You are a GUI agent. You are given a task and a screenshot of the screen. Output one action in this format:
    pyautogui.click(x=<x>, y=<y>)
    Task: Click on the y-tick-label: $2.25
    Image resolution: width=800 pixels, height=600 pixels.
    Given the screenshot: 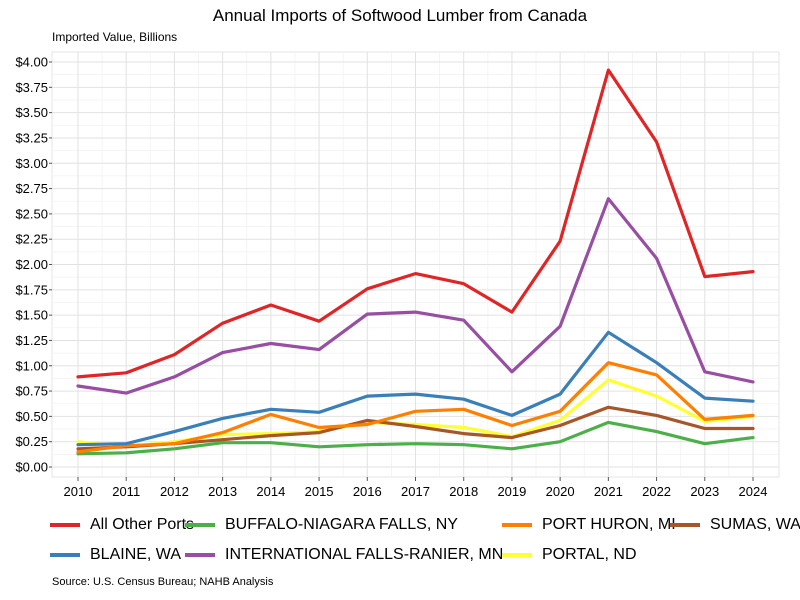 What is the action you would take?
    pyautogui.click(x=31, y=239)
    